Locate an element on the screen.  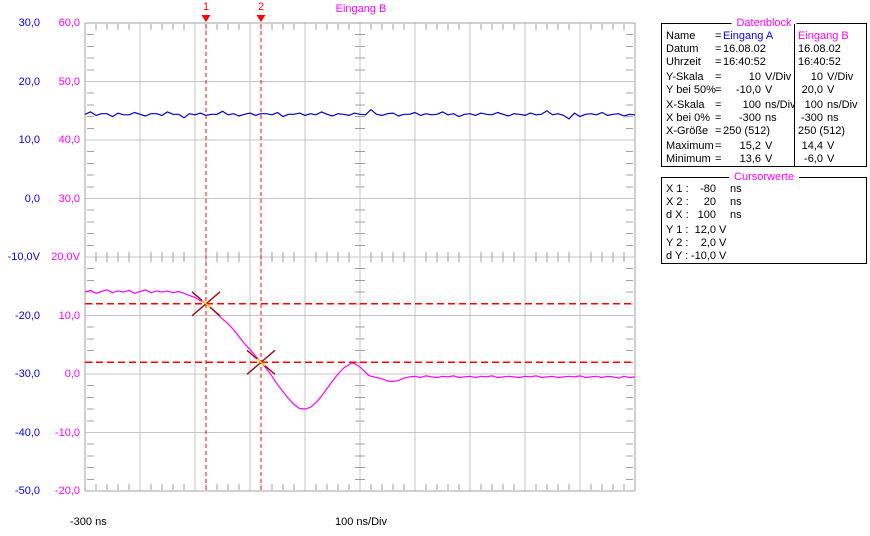
x-axis-scale-label: 100 ns/Div is located at coordinates (361, 522).